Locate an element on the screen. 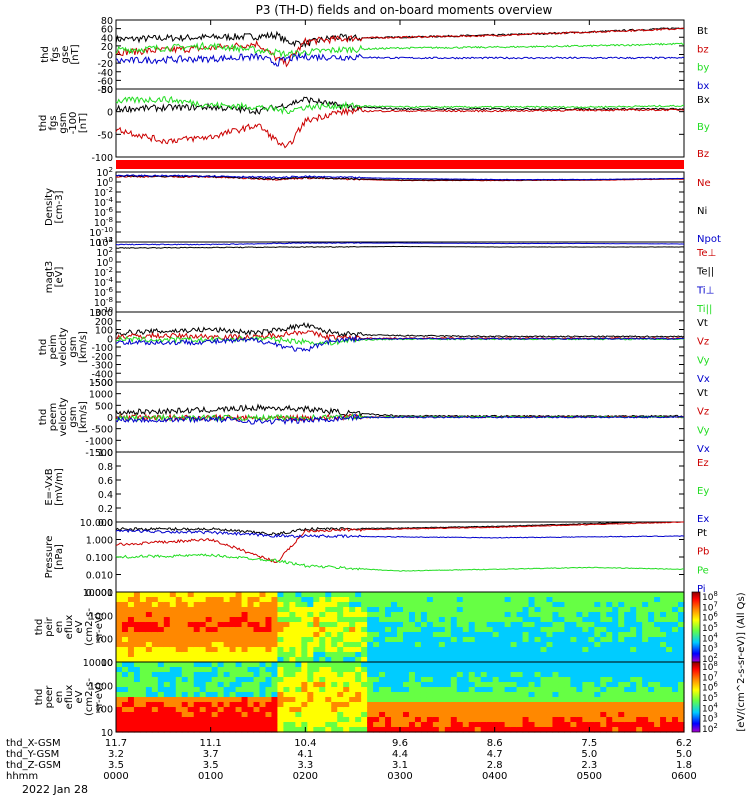 This screenshot has width=750, height=800. x-row-value: 8.6 is located at coordinates (495, 743).